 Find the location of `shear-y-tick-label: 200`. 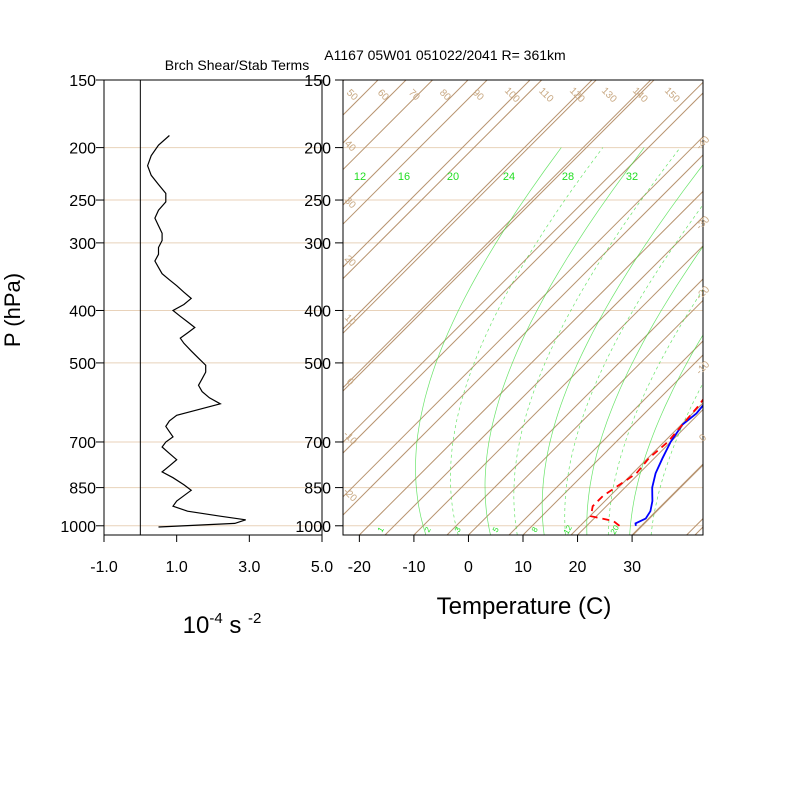

shear-y-tick-label: 200 is located at coordinates (82, 149).